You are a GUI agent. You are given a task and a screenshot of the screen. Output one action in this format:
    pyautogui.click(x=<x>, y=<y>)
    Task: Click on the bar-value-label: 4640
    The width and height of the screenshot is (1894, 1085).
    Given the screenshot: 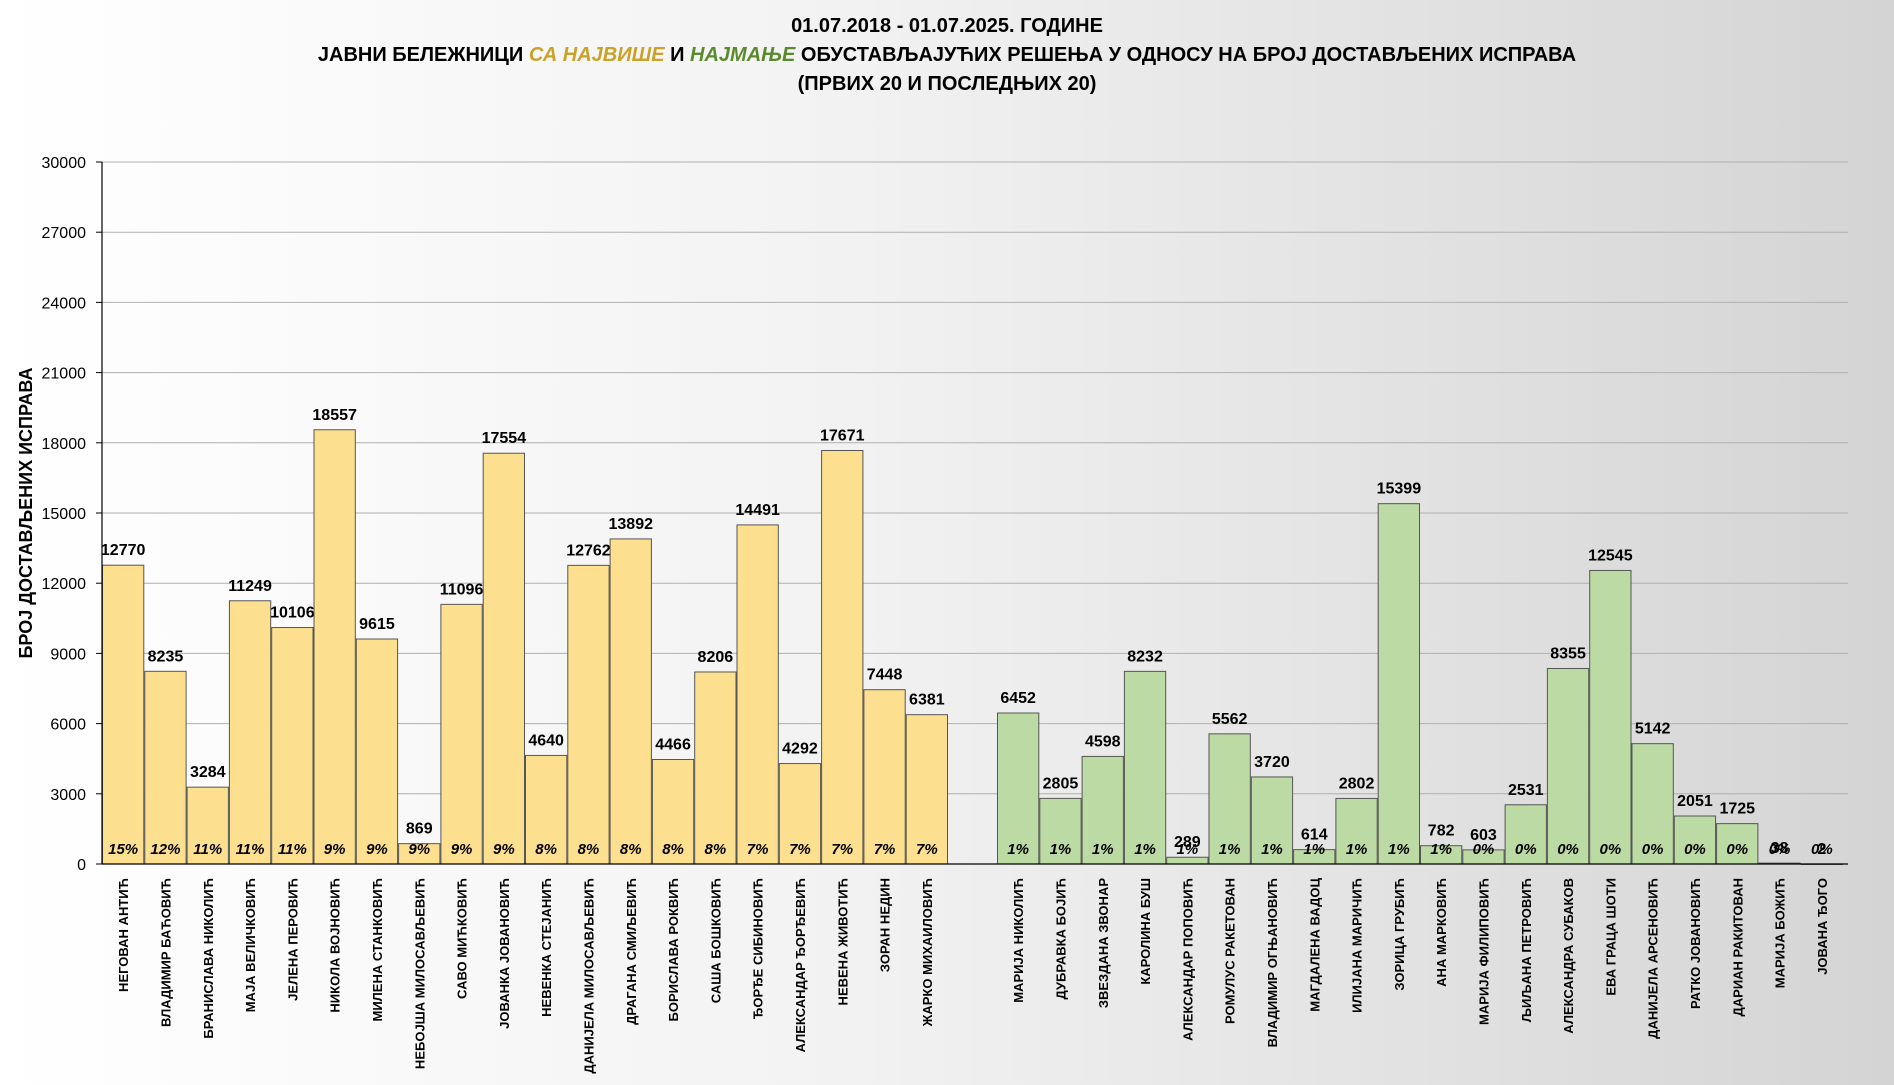 What is the action you would take?
    pyautogui.click(x=546, y=740)
    